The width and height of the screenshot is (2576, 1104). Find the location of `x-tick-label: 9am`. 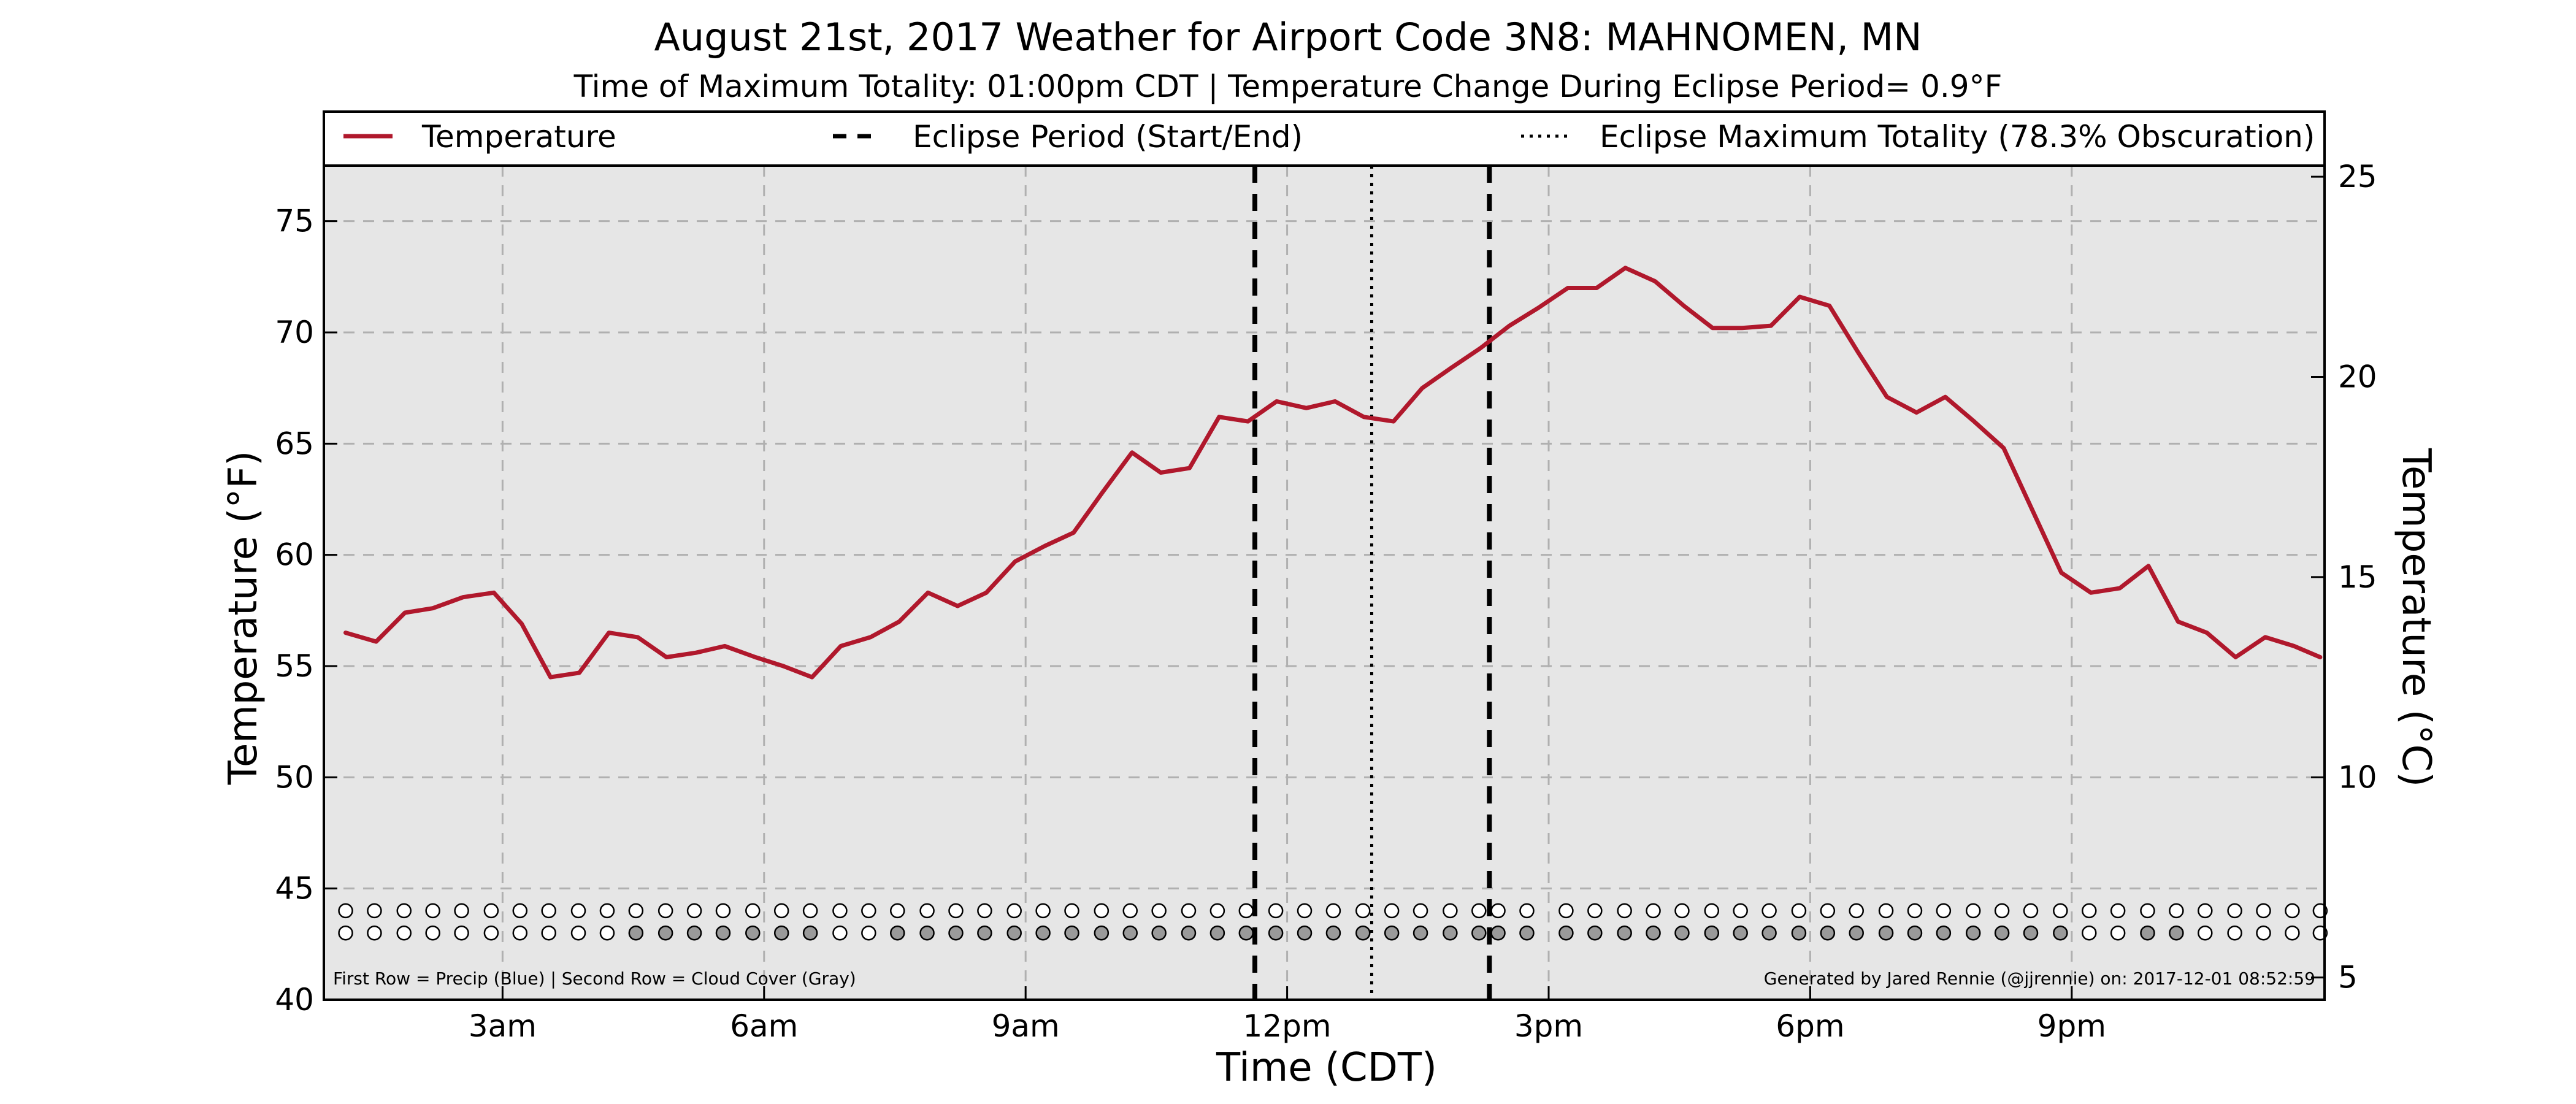

x-tick-label: 9am is located at coordinates (1026, 1026).